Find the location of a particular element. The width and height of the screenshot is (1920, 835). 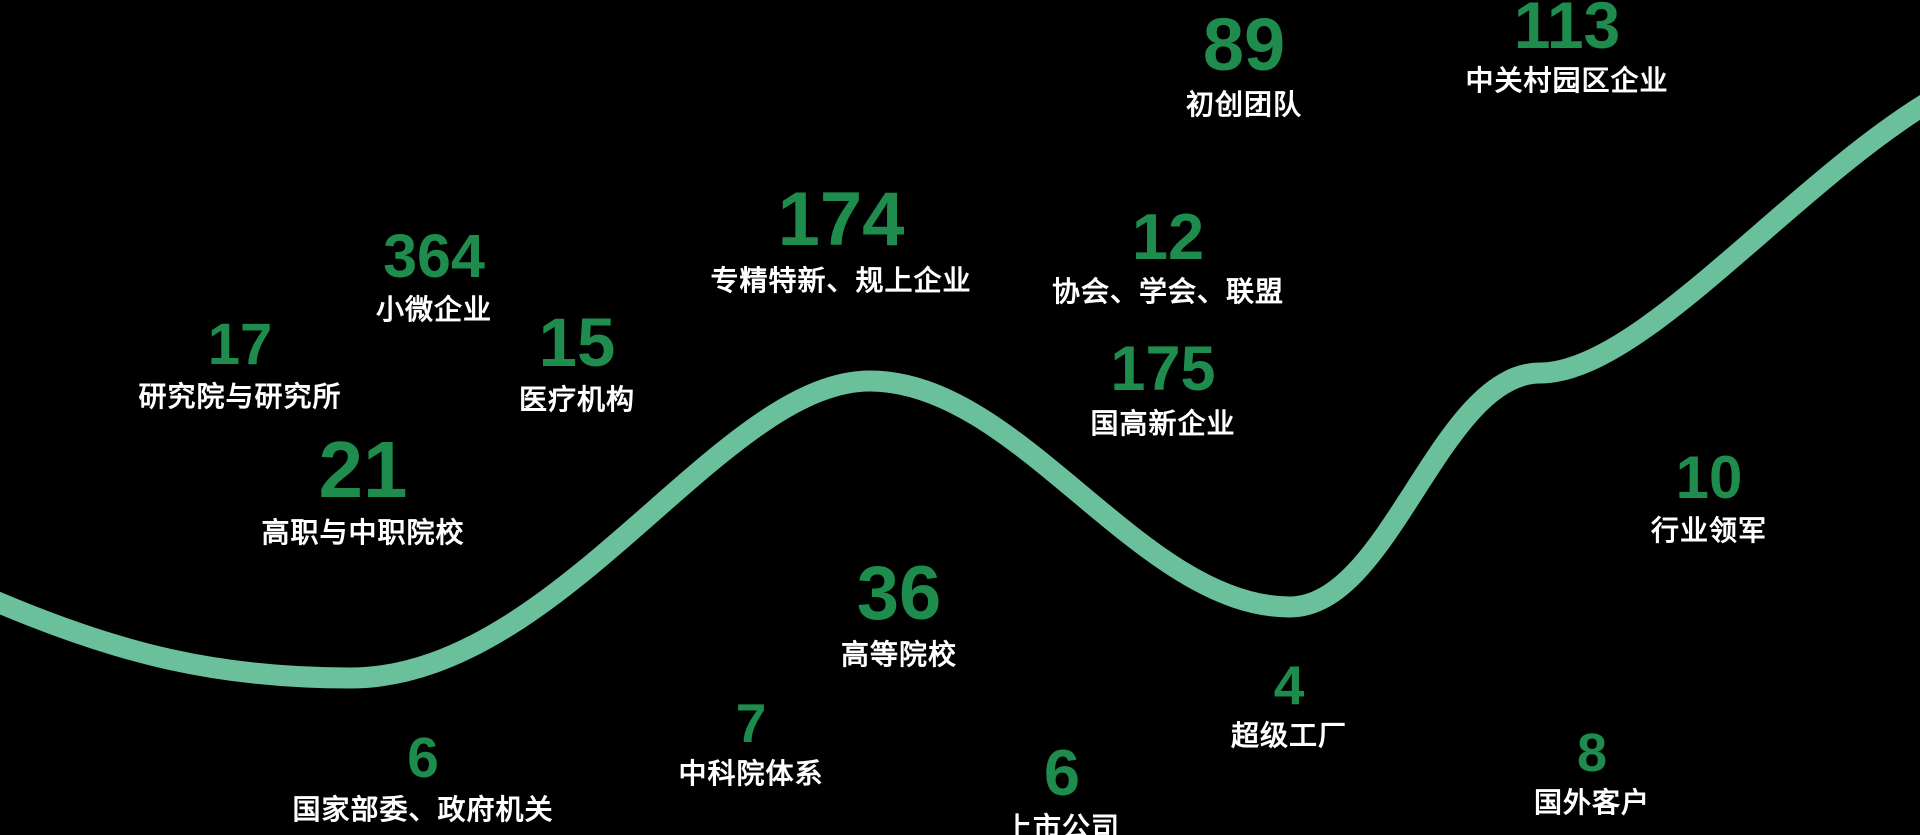

stat-item: 364 小微企业 is located at coordinates (434, 273).